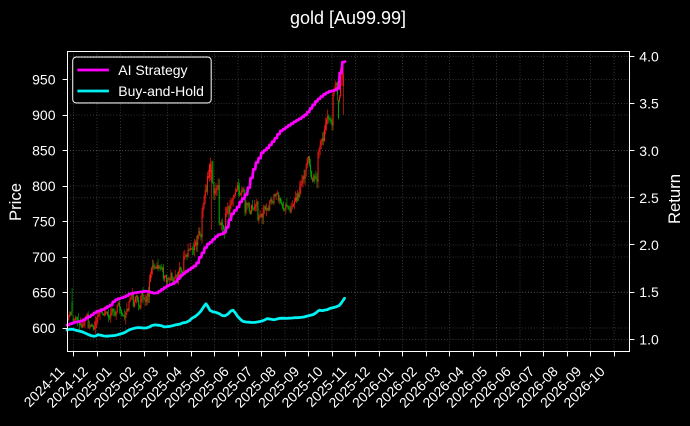 Image resolution: width=690 pixels, height=426 pixels. What do you see at coordinates (649, 198) in the screenshot?
I see `svg-text: 2.5` at bounding box center [649, 198].